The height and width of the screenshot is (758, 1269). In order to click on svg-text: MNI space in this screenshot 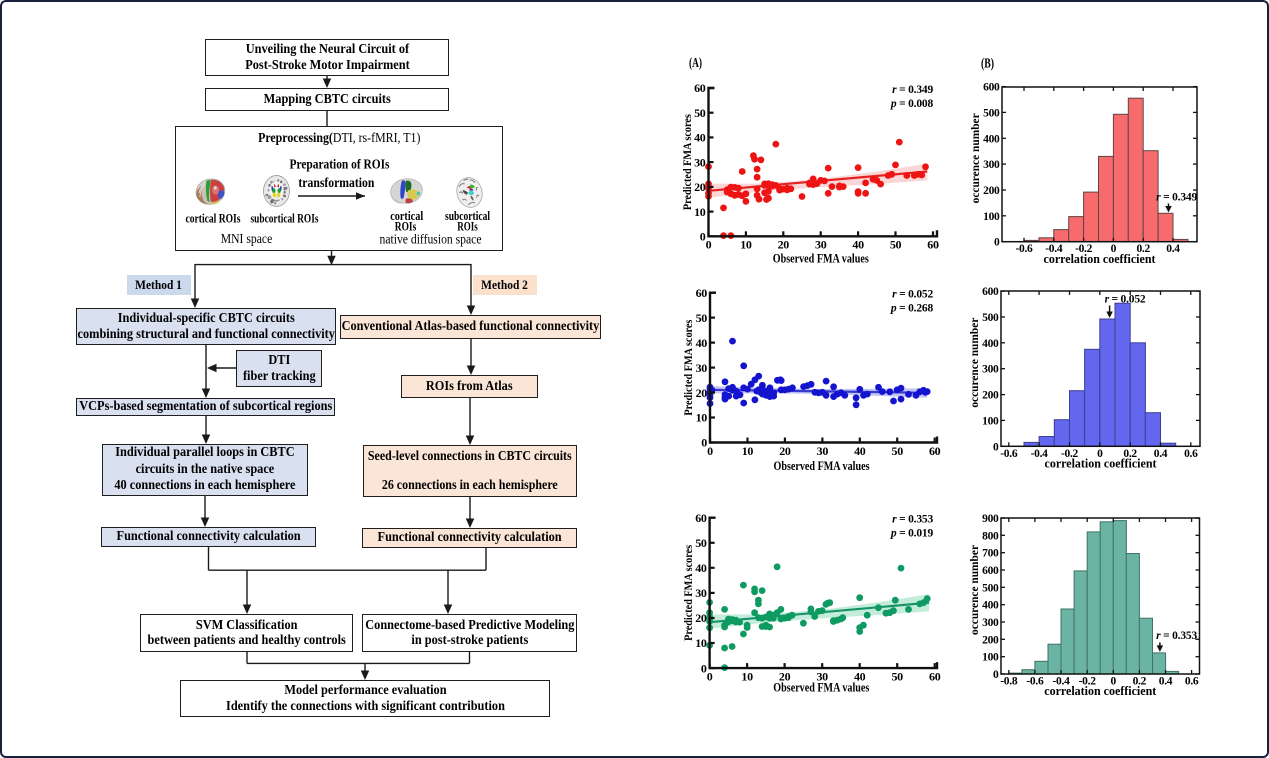, I will do `click(247, 238)`.